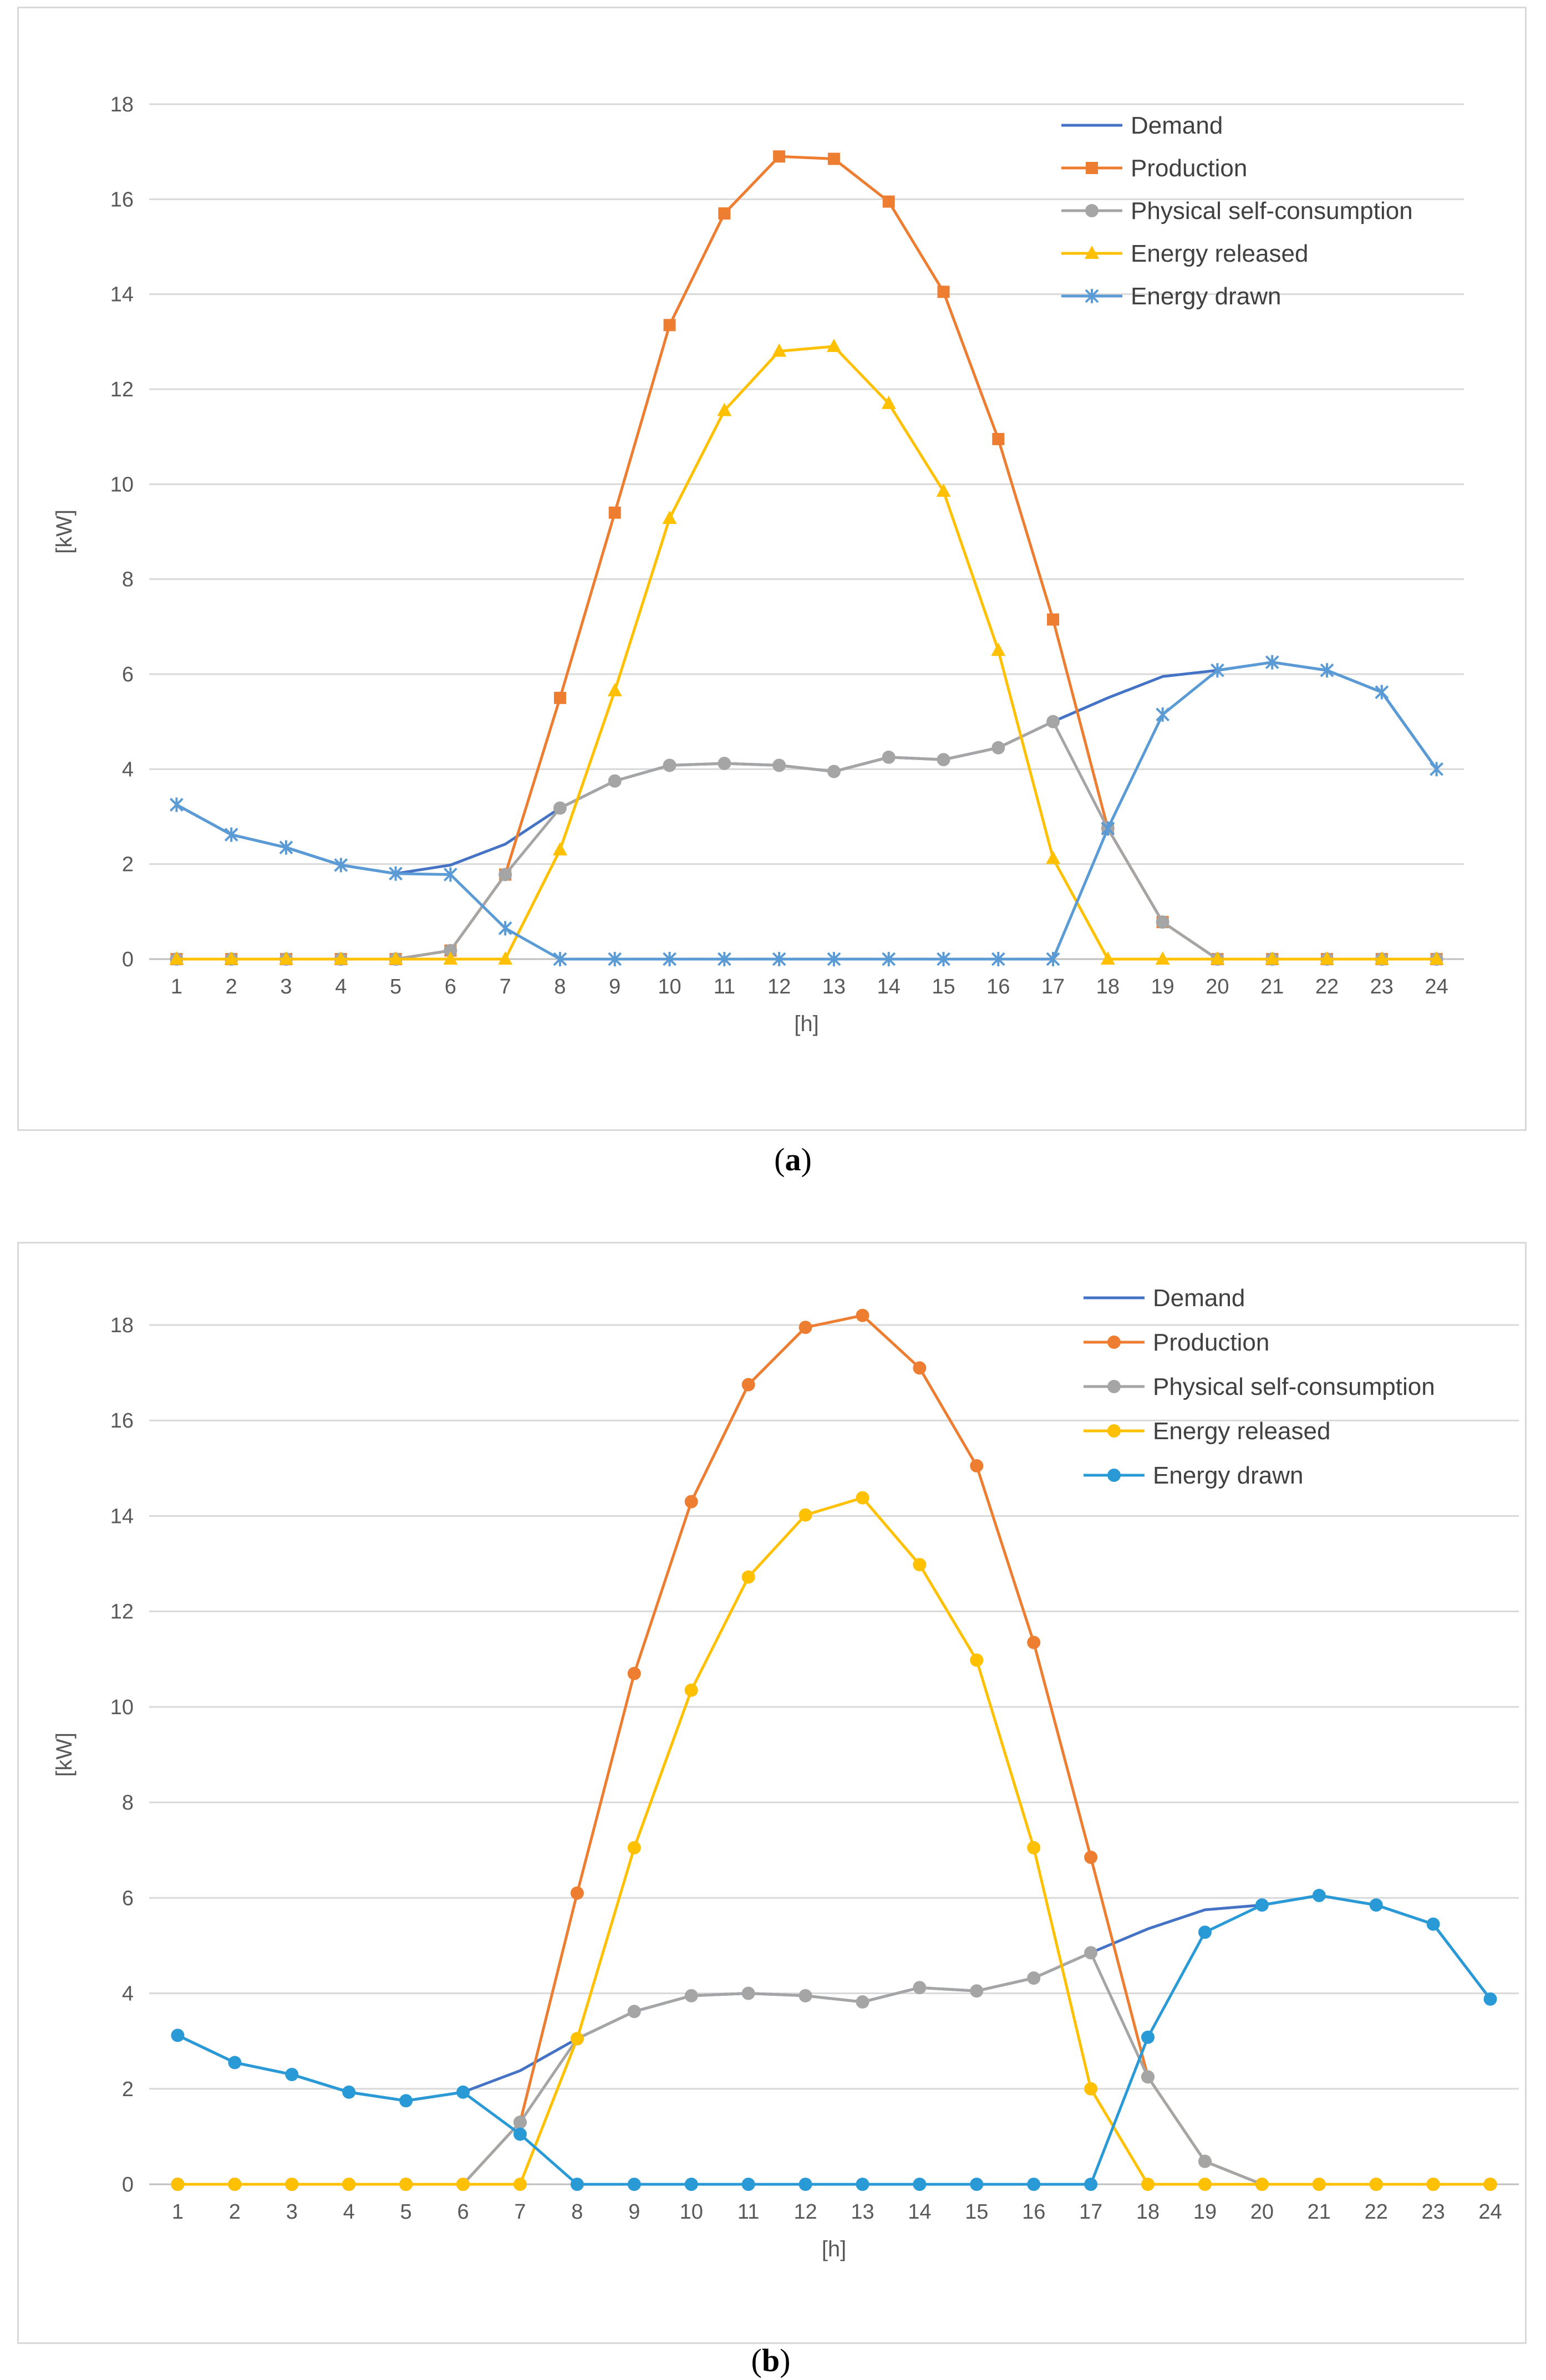  What do you see at coordinates (834, 2068) in the screenshot?
I see `series-line-physical-self-consumption` at bounding box center [834, 2068].